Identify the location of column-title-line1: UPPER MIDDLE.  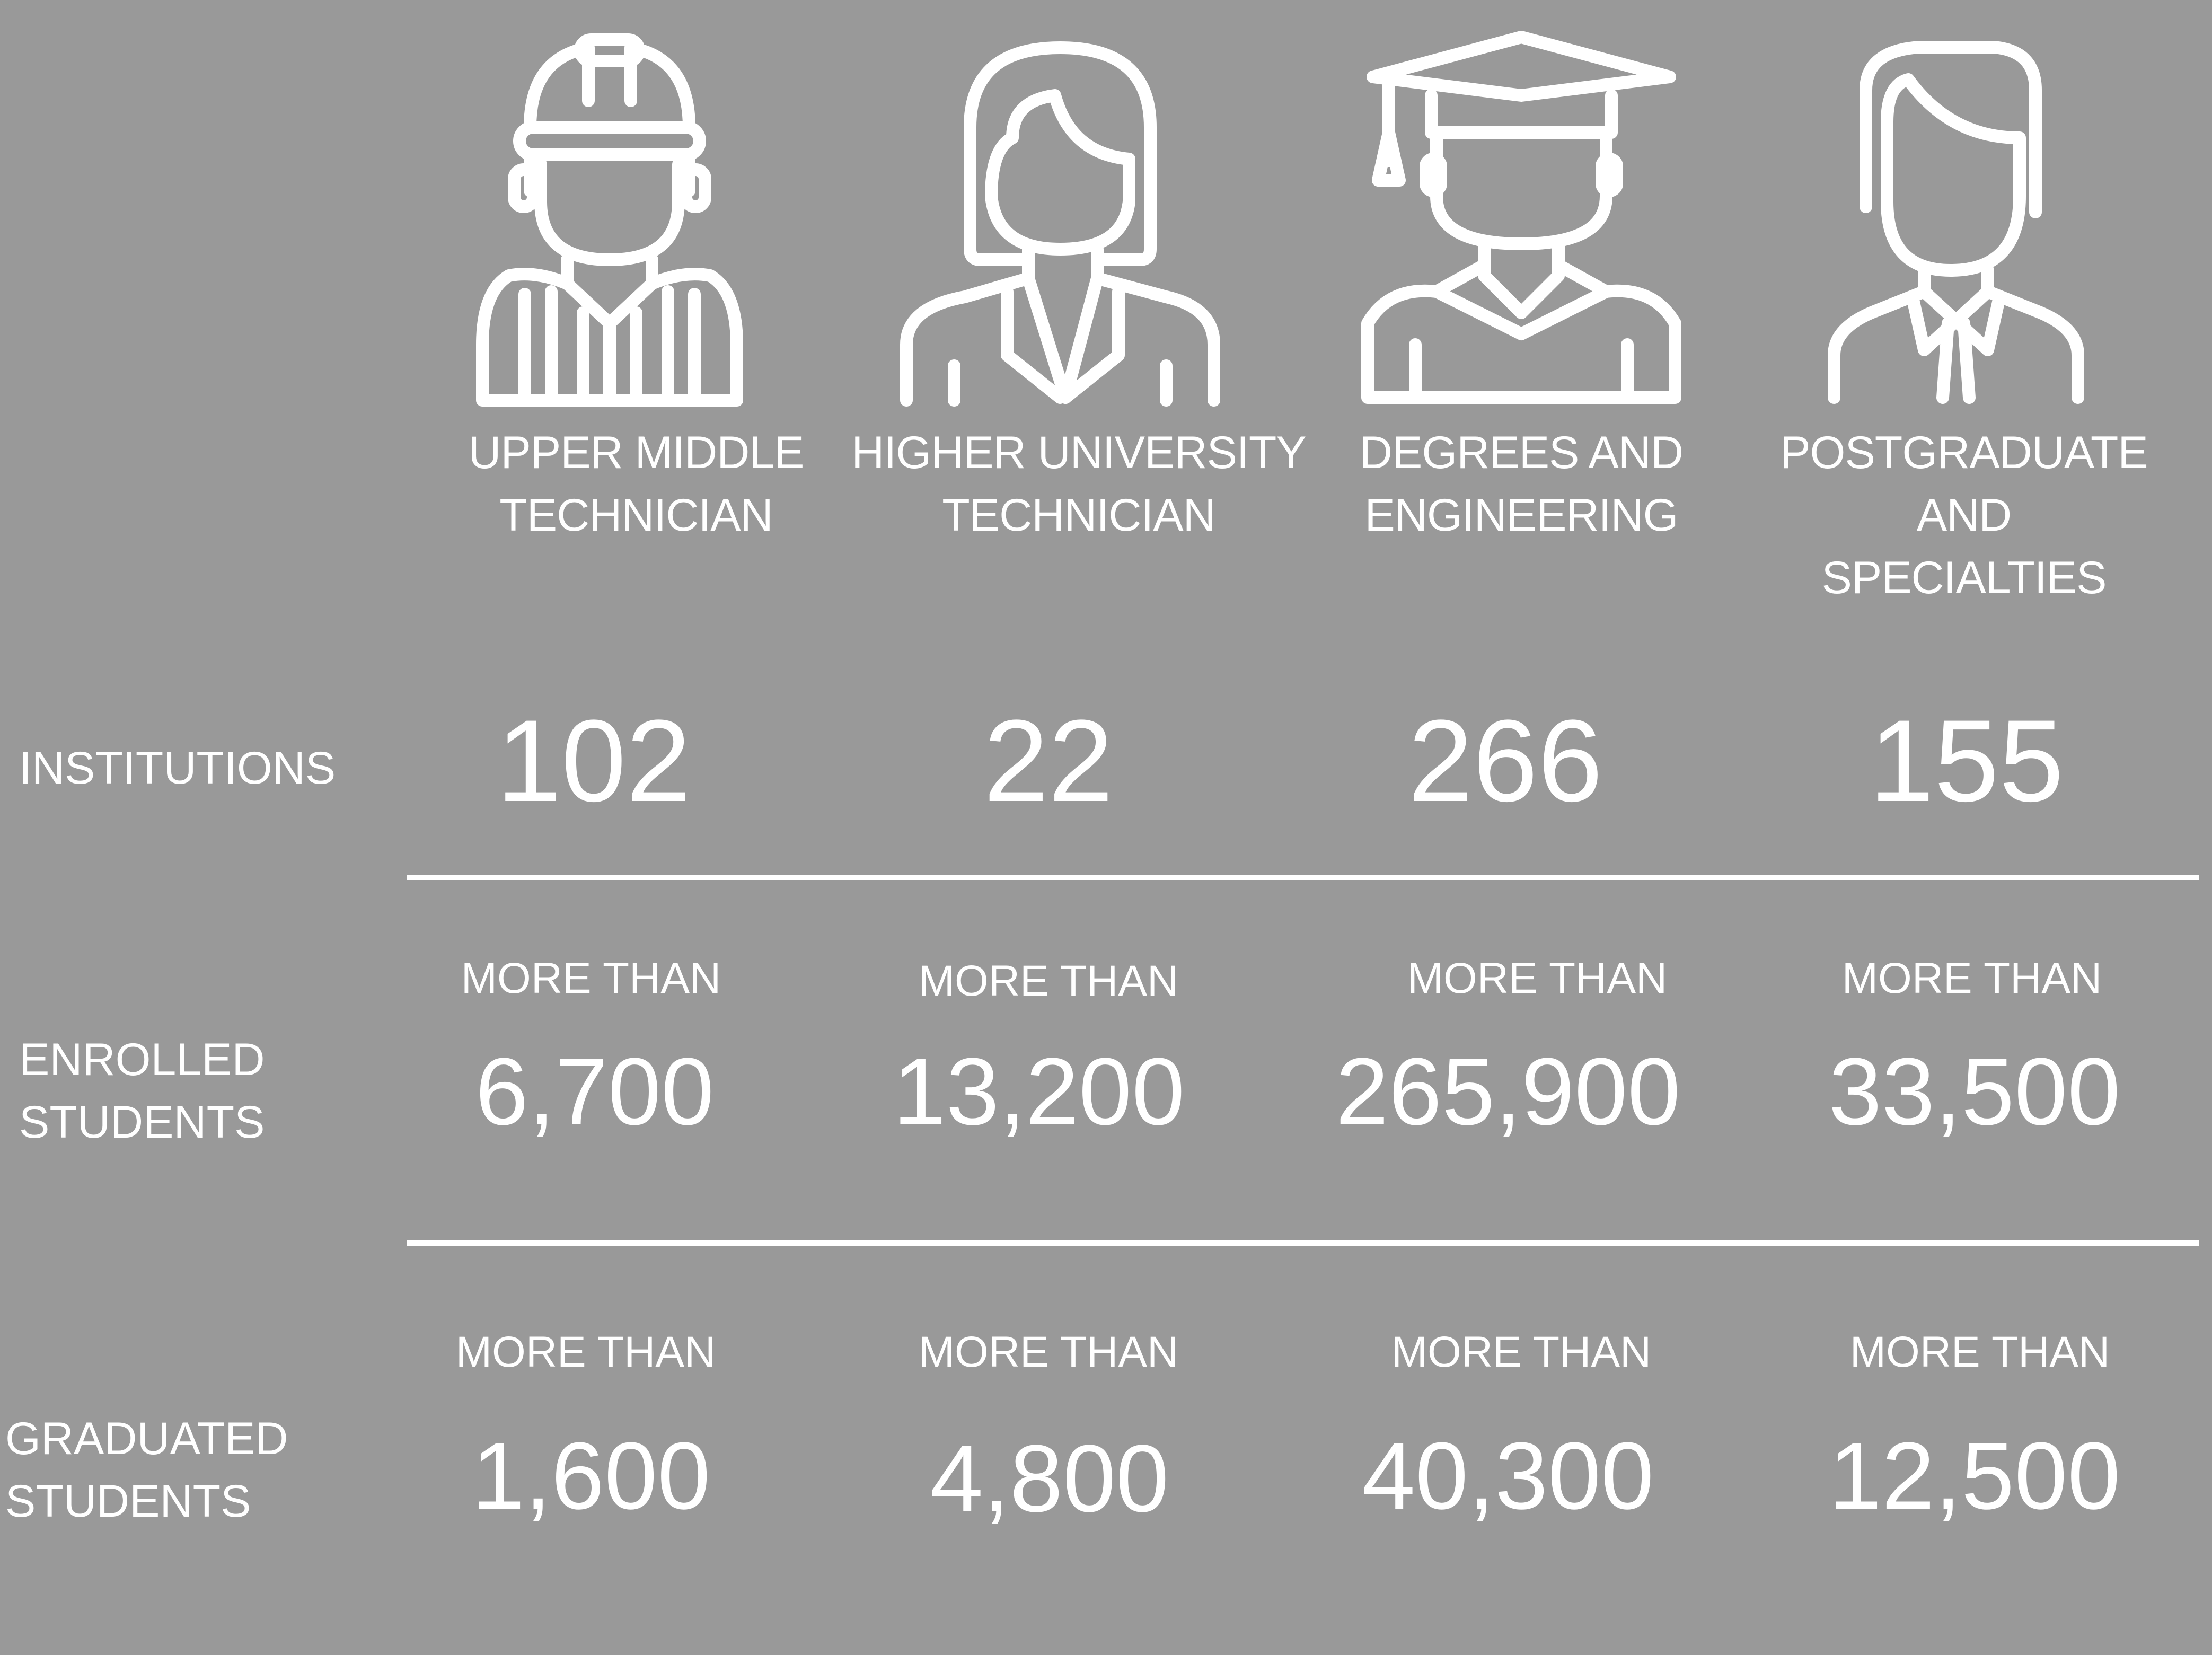
(636, 452).